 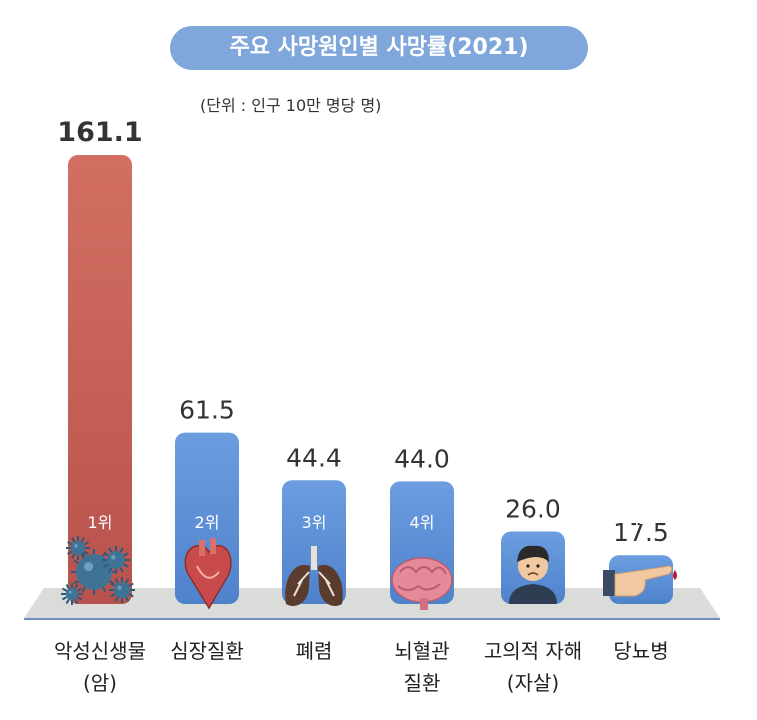 I want to click on category-label-1: (암), so click(x=100, y=683).